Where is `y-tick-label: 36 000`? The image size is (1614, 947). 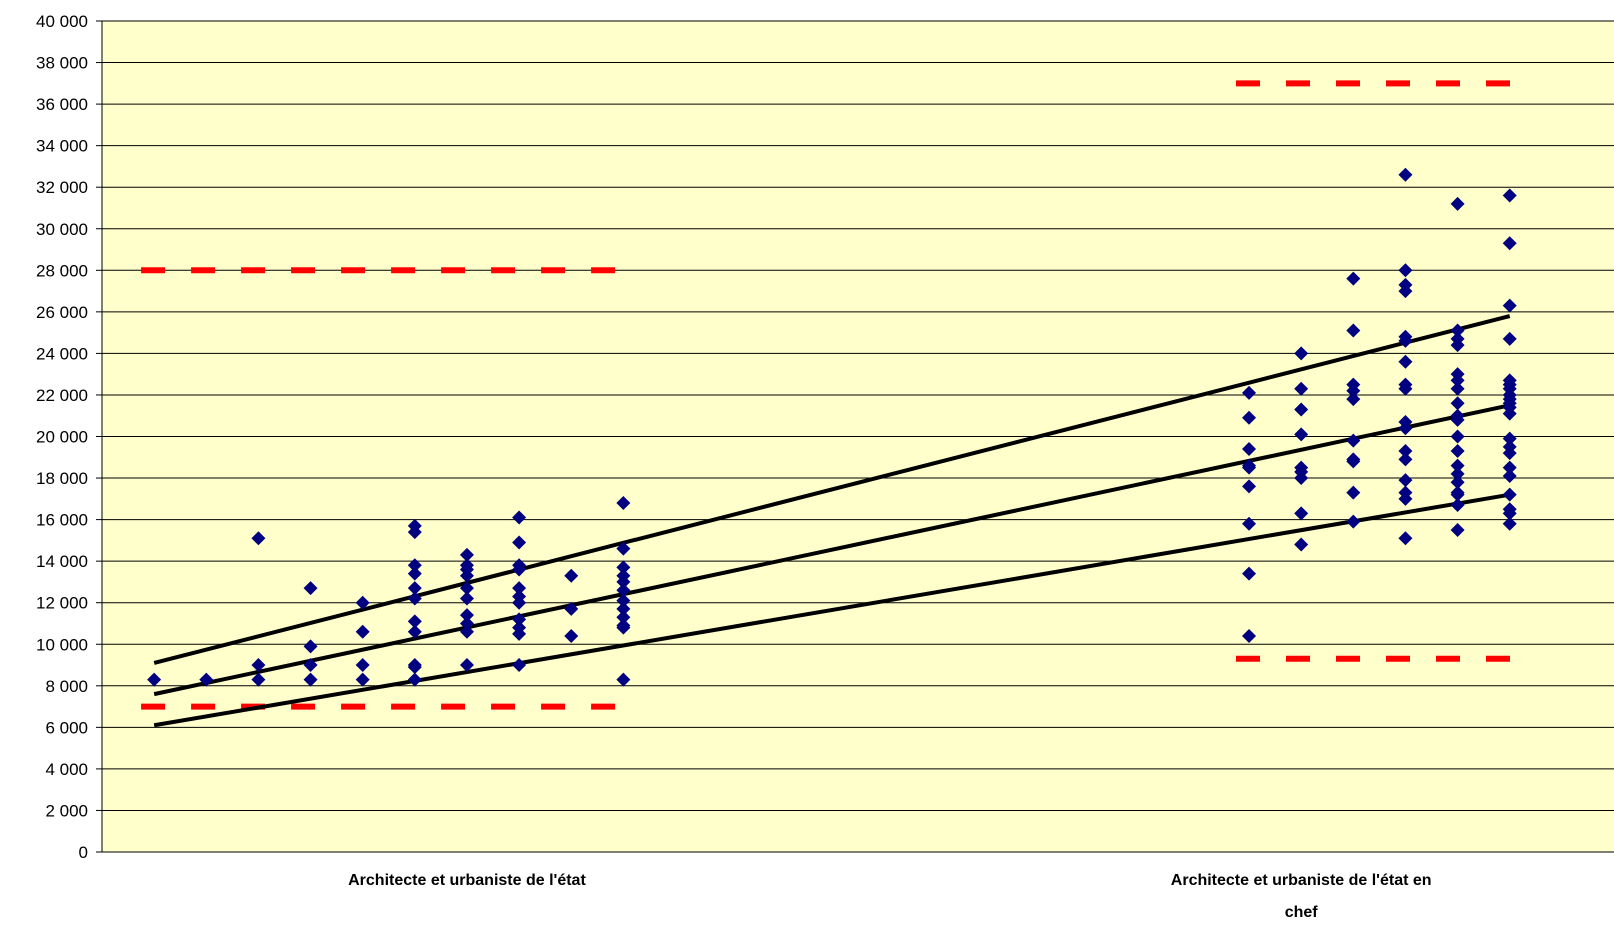
y-tick-label: 36 000 is located at coordinates (62, 104).